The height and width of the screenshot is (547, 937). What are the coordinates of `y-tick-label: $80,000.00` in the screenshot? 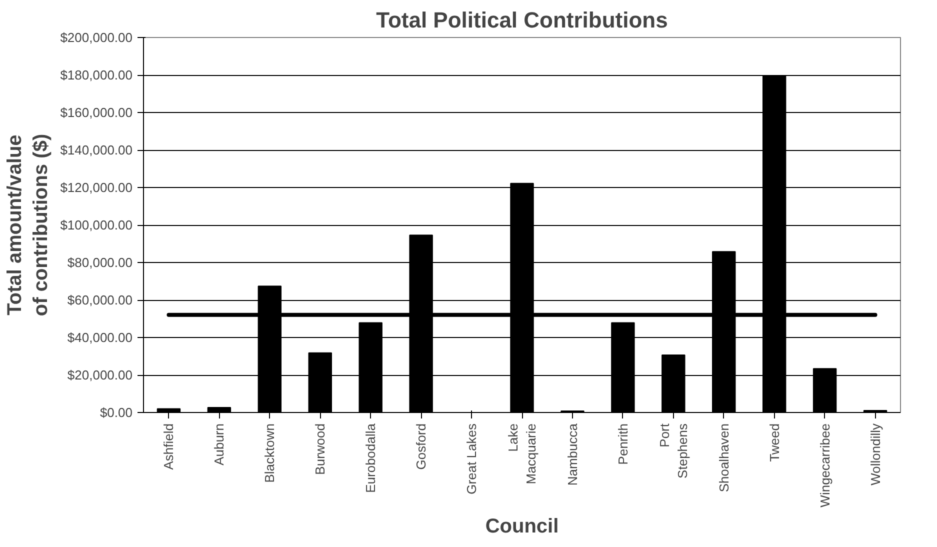 It's located at (100, 262).